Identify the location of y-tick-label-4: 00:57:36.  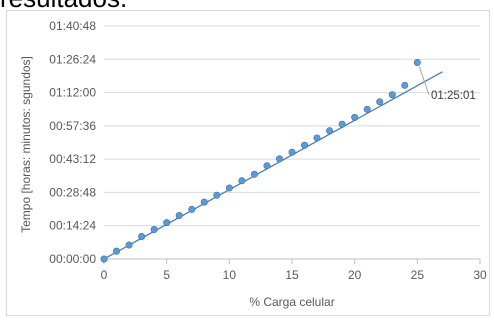
(72, 126).